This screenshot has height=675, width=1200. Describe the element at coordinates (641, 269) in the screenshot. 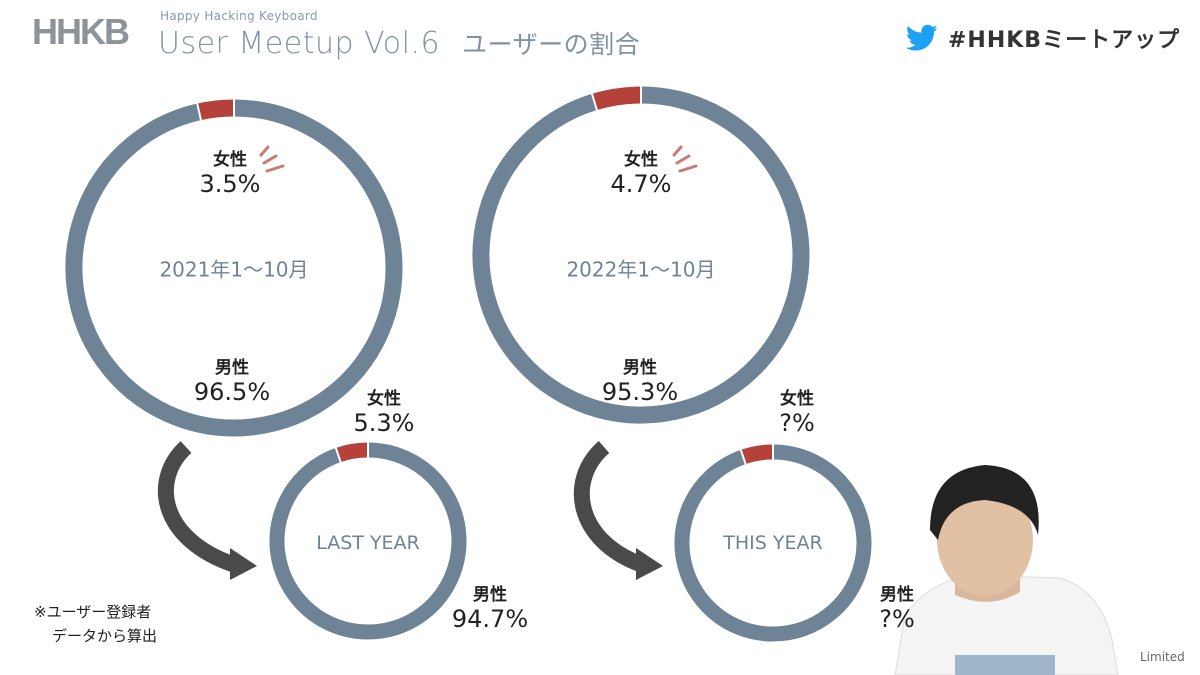

I see `center-label-2022: 2022年1〜10月` at that location.